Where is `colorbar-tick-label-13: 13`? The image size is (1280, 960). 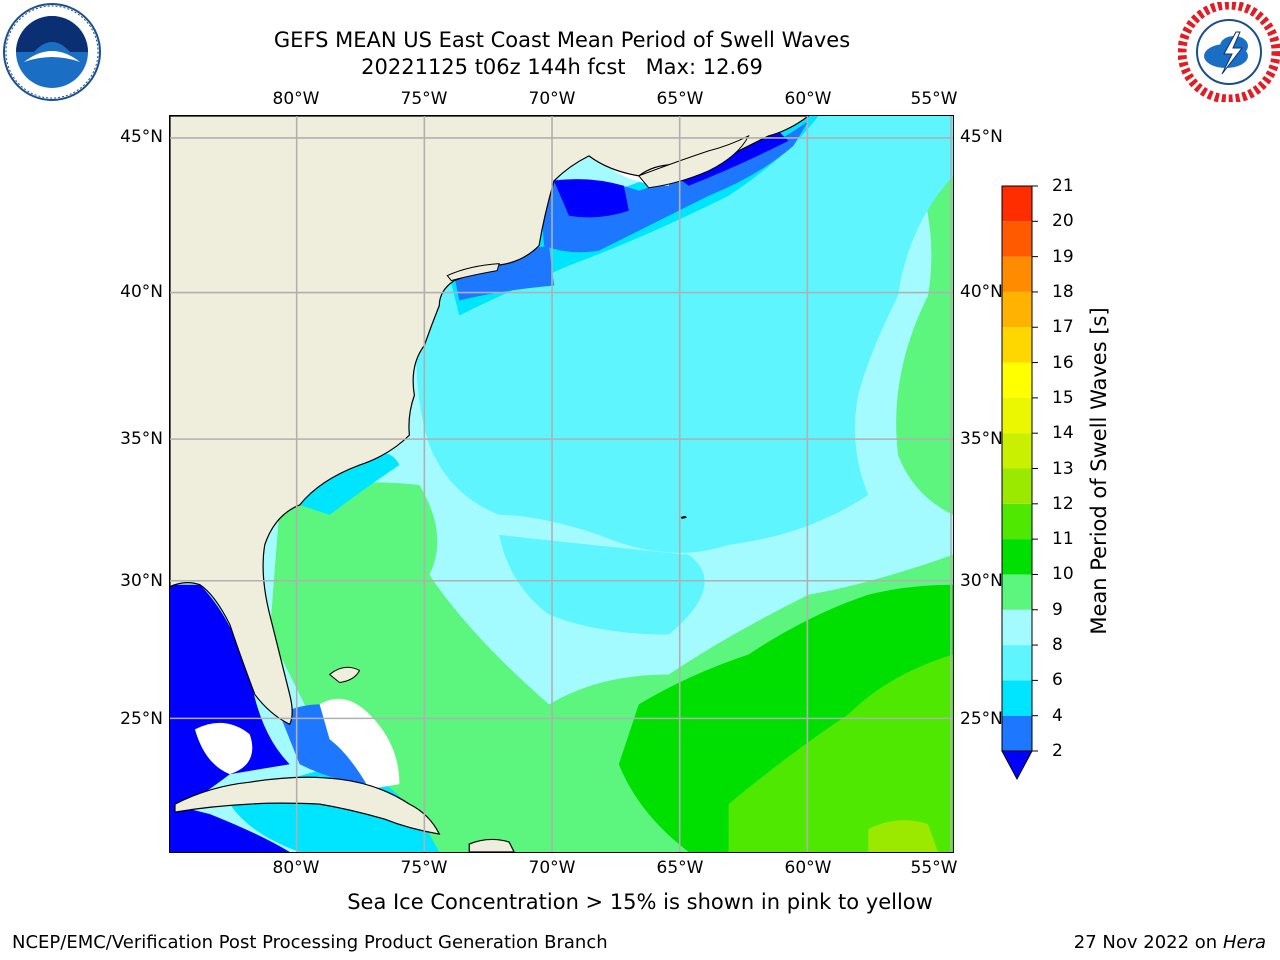 colorbar-tick-label-13: 13 is located at coordinates (1063, 468).